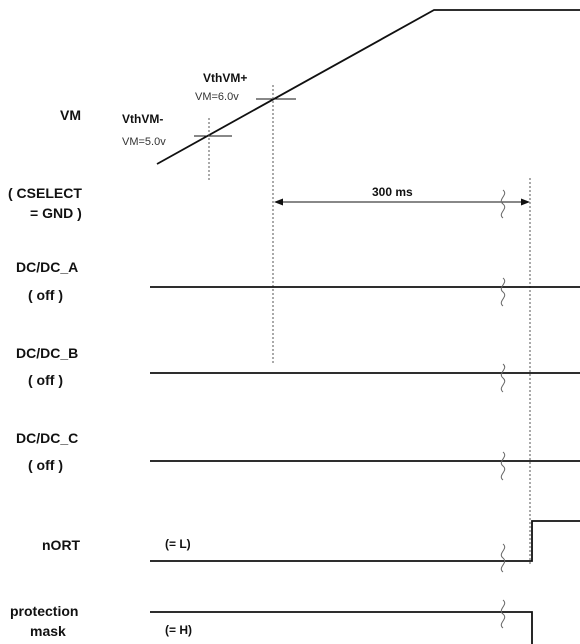  Describe the element at coordinates (503, 466) in the screenshot. I see `break-mark-dcdc-c` at that location.